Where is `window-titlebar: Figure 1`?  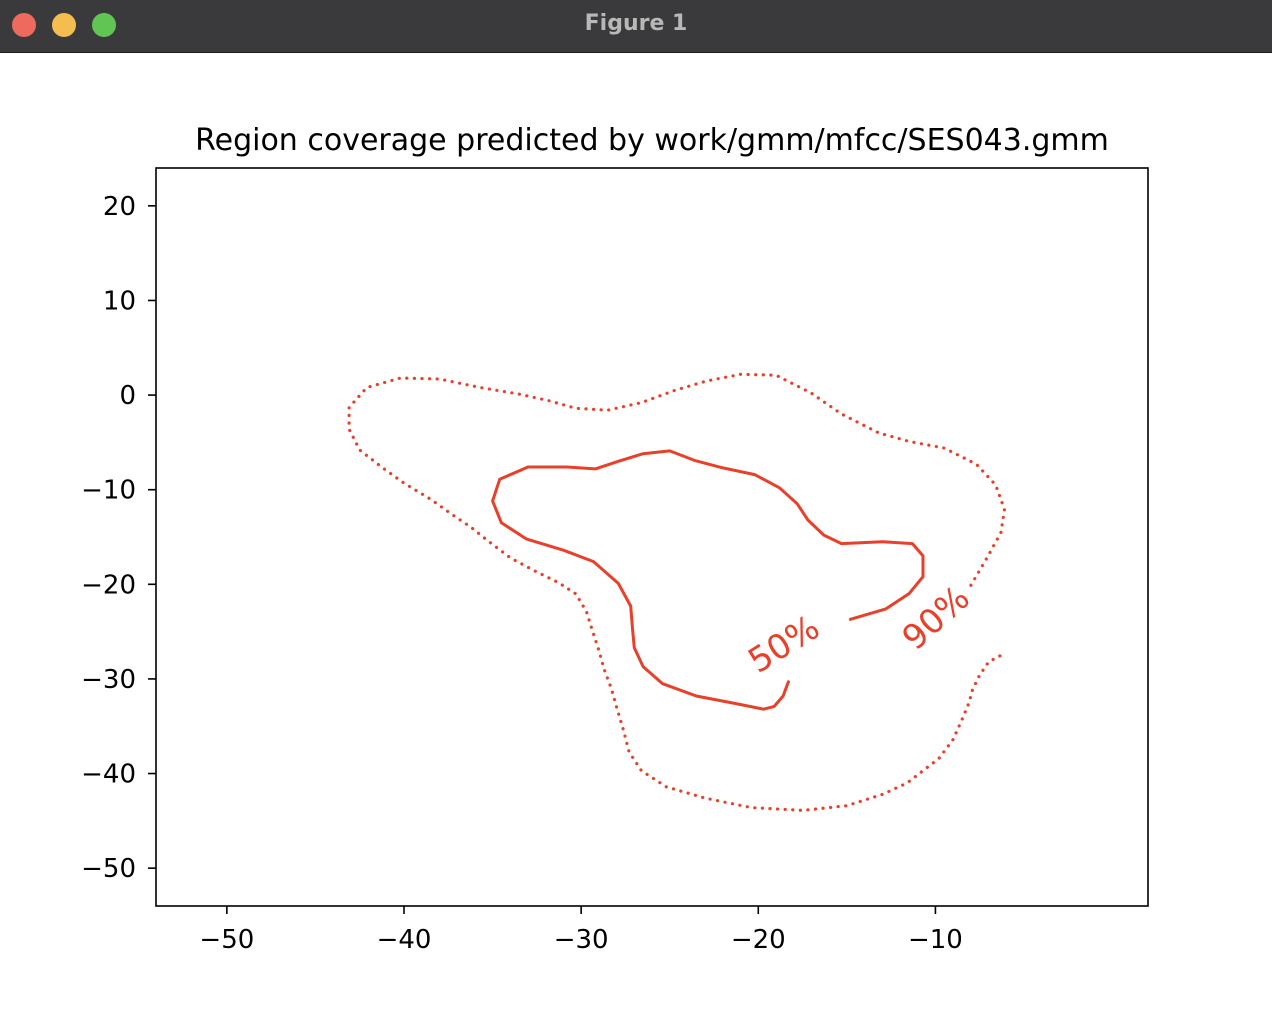
window-titlebar: Figure 1 is located at coordinates (636, 26).